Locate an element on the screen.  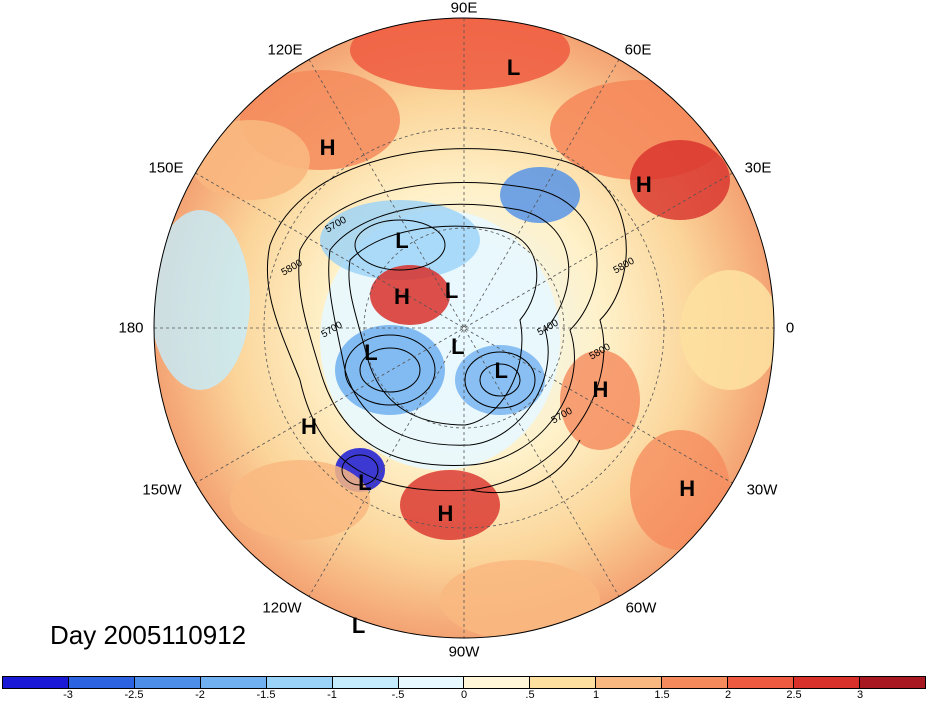
longitude-label-150e: 150E is located at coordinates (166, 168).